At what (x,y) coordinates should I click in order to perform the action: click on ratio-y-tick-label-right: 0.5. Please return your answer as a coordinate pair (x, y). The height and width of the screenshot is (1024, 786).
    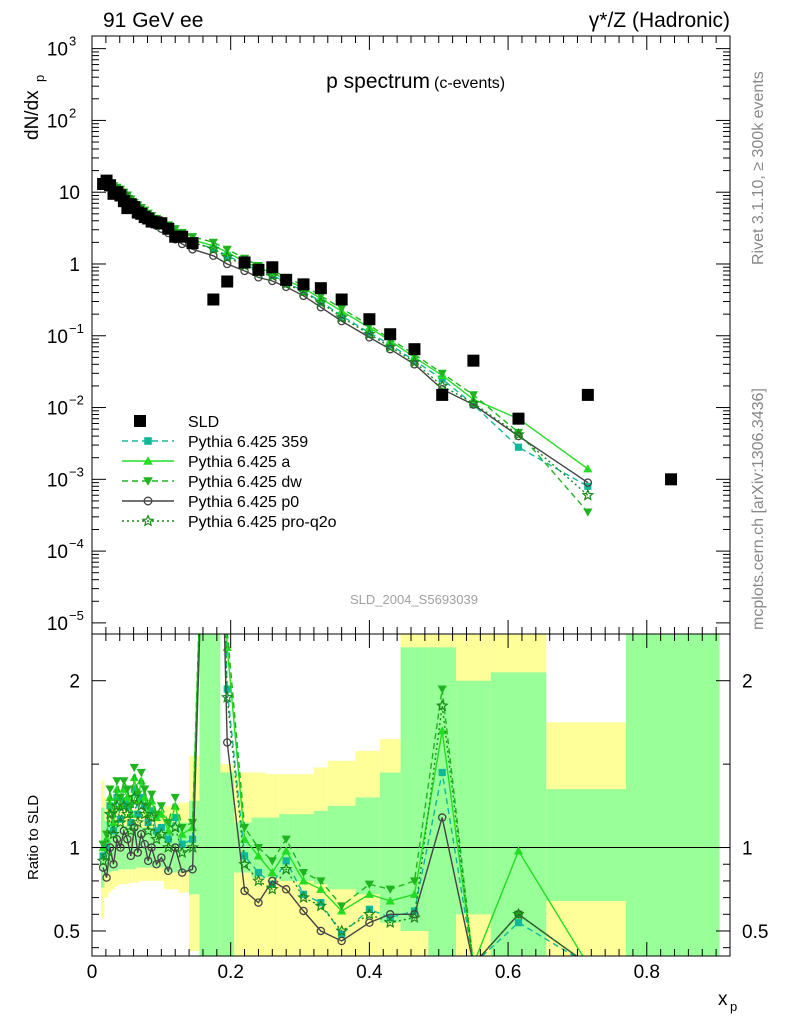
    Looking at the image, I should click on (755, 932).